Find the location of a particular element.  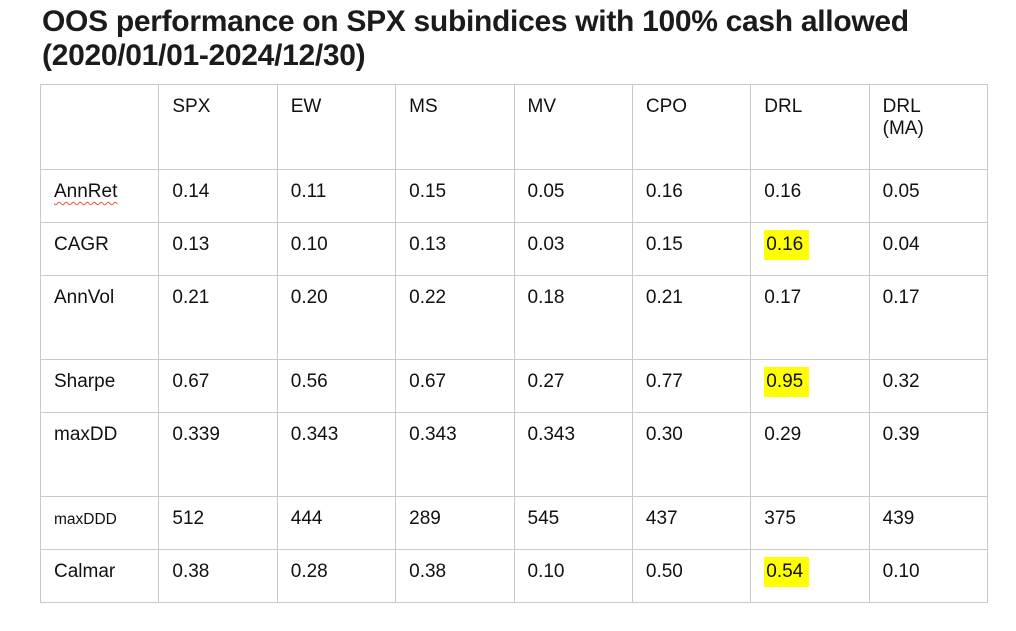

cell-cagr-mv: 0.03 is located at coordinates (573, 249).